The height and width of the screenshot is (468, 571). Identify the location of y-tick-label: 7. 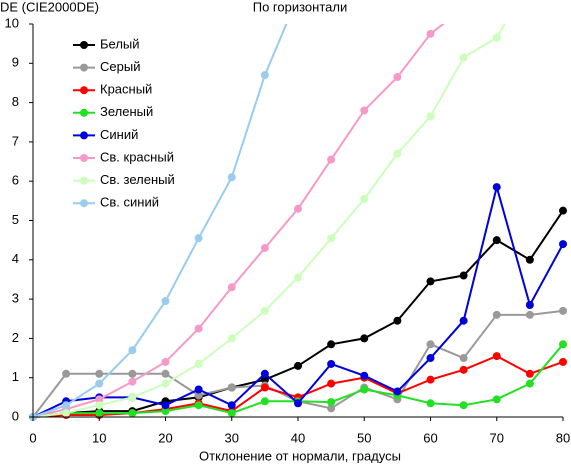
(15, 140).